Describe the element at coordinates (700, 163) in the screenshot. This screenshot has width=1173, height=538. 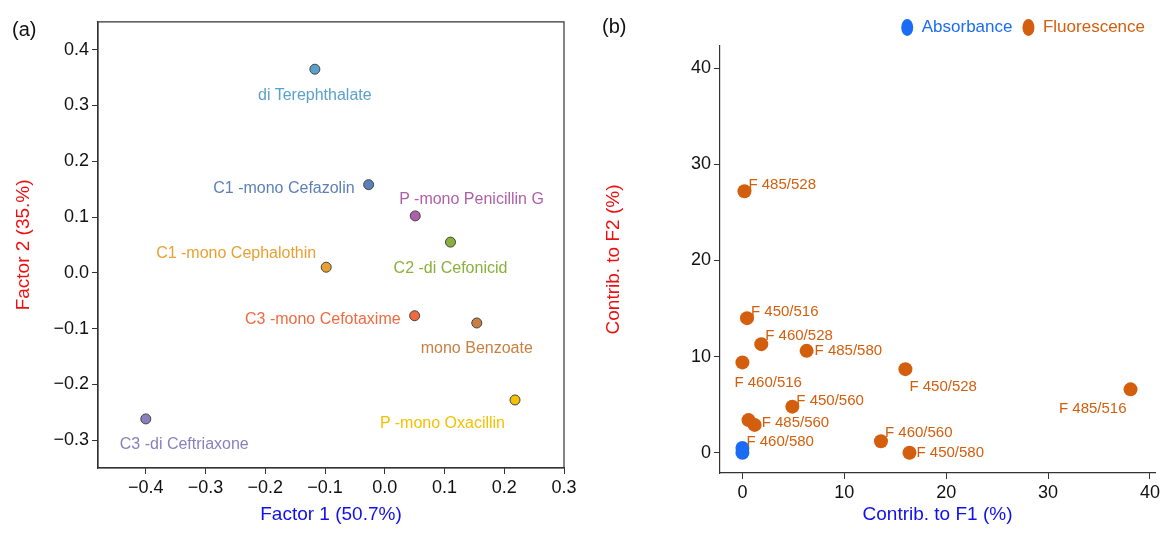
I see `y-tick-label: 30` at that location.